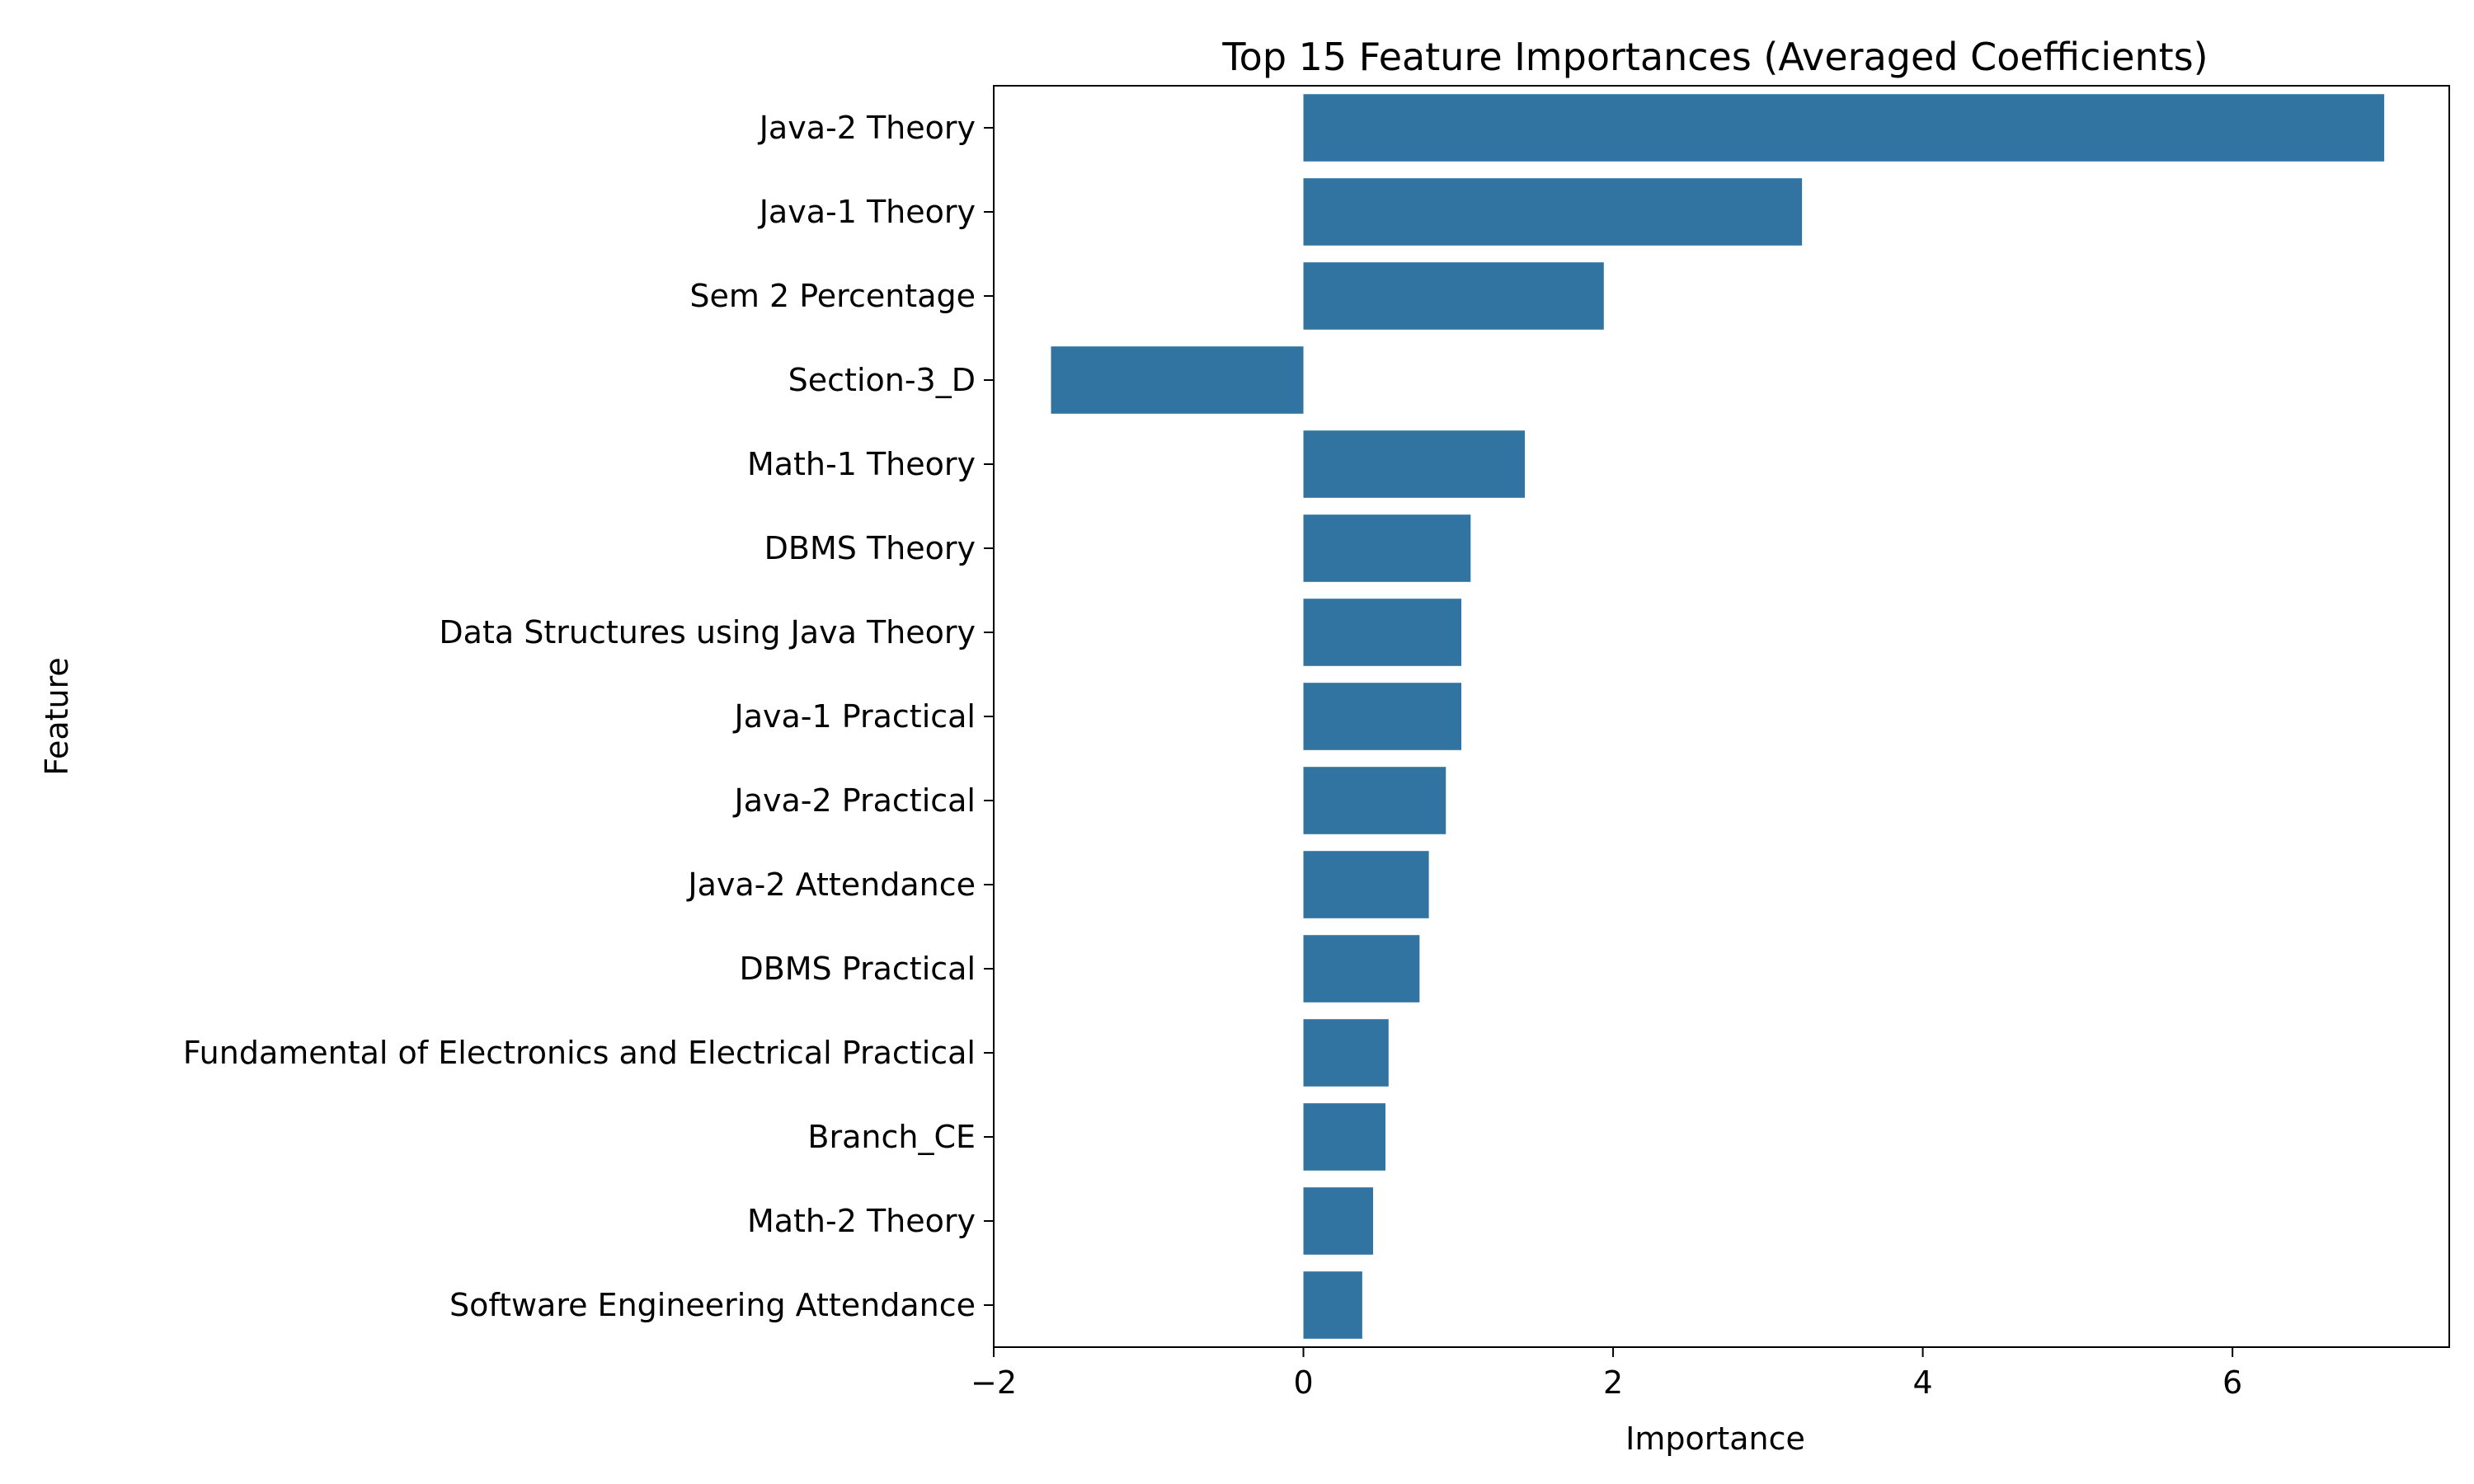  I want to click on y-tick-label: DBMS Practical, so click(857, 969).